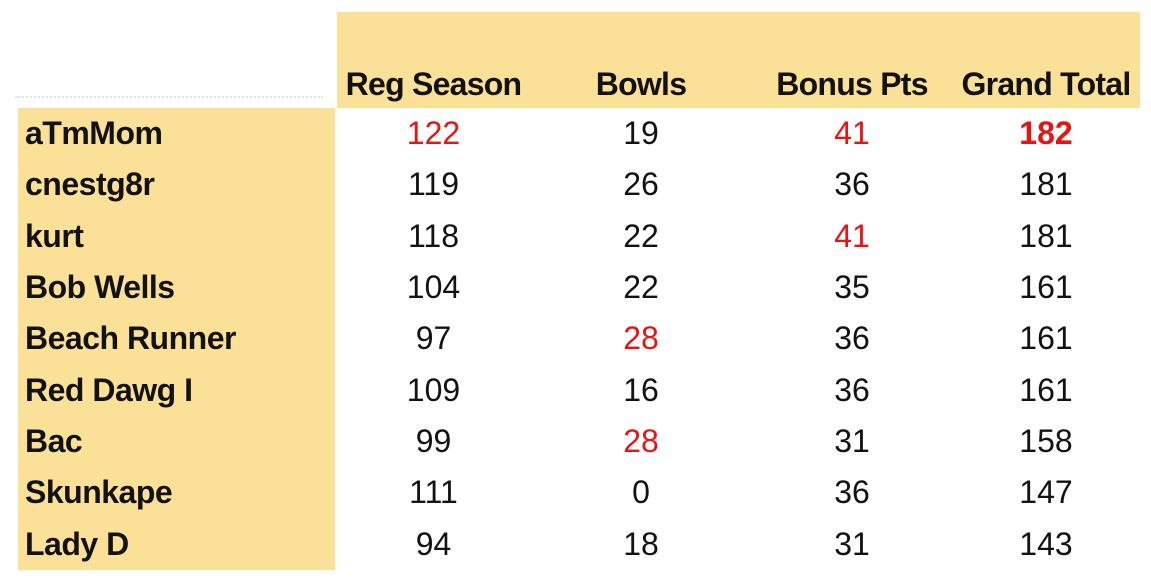  Describe the element at coordinates (433, 492) in the screenshot. I see `cell-reg-season: 111` at that location.